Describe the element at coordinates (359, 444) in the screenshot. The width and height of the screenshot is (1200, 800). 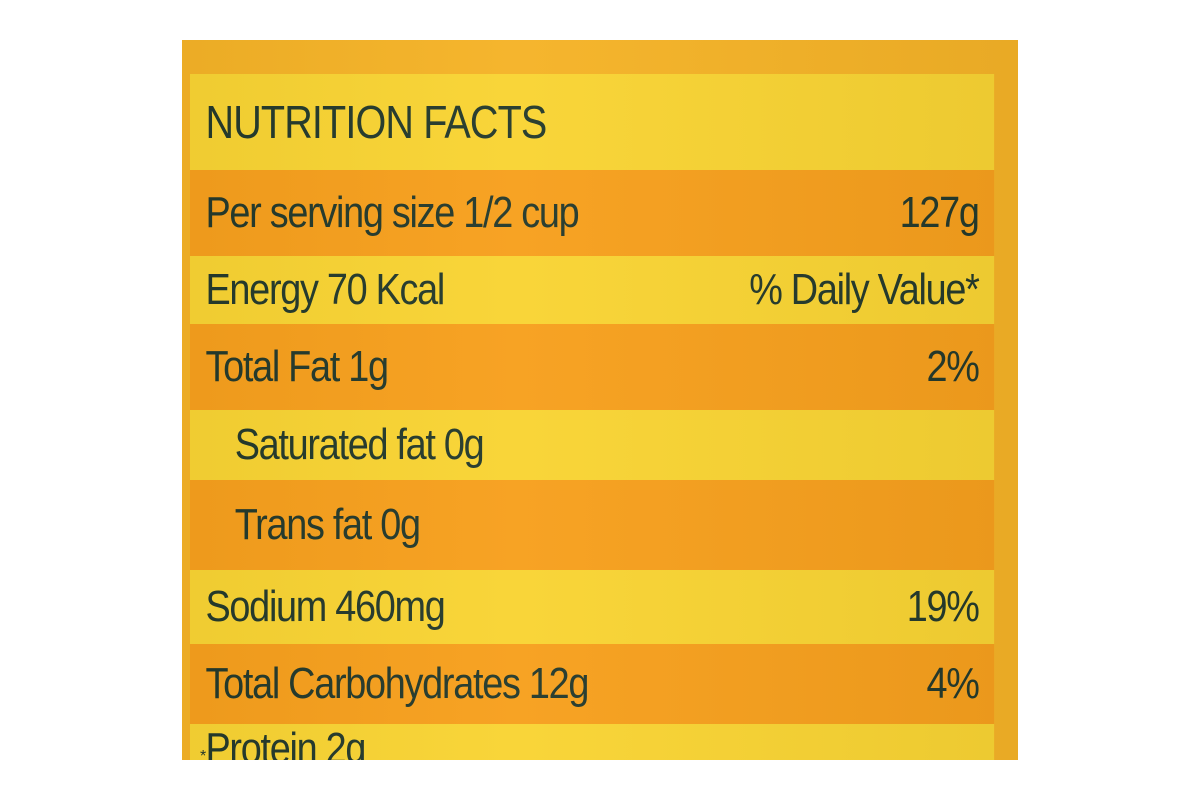
I see `row-name: Saturated fat 0g` at that location.